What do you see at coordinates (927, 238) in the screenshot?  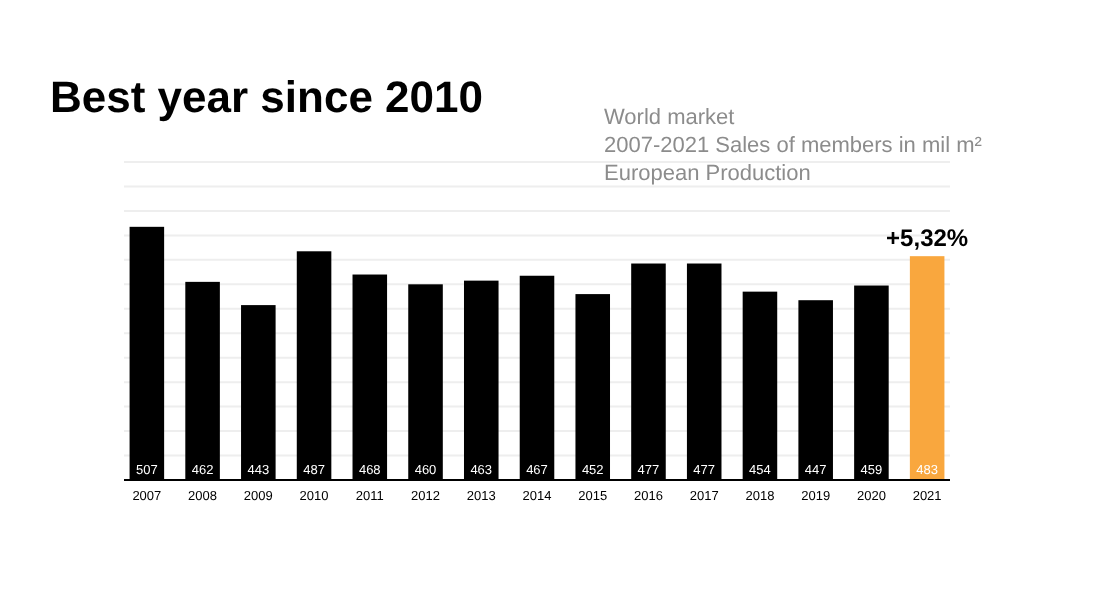 I see `annotation: +5,32%` at bounding box center [927, 238].